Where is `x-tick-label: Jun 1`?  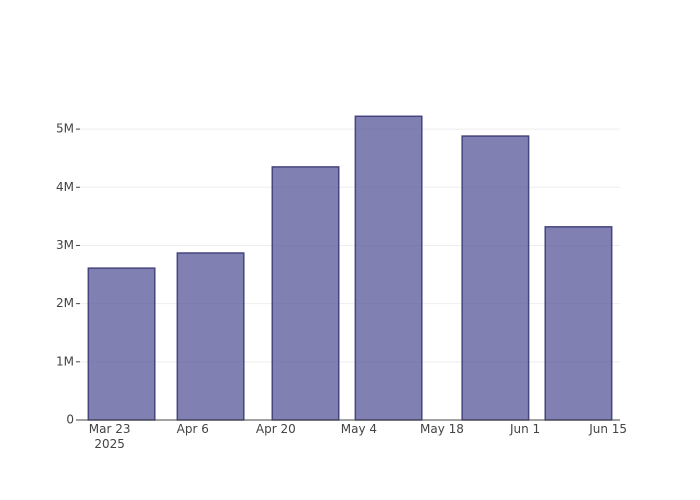
x-tick-label: Jun 1 is located at coordinates (525, 429).